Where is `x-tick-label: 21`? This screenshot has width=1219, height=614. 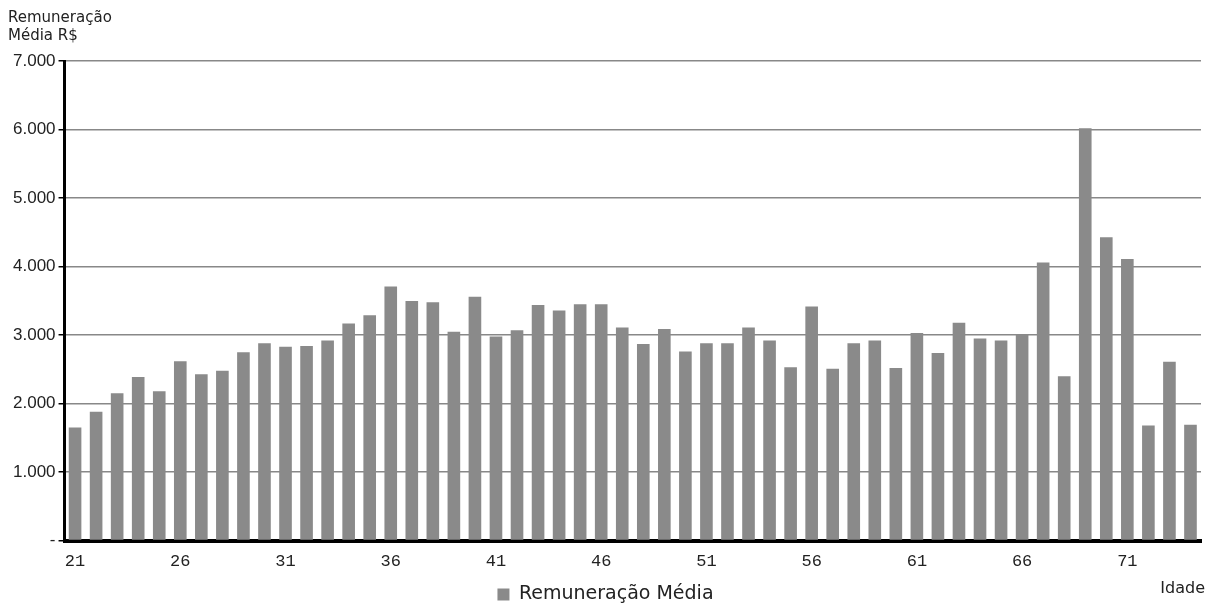
x-tick-label: 21 is located at coordinates (75, 562).